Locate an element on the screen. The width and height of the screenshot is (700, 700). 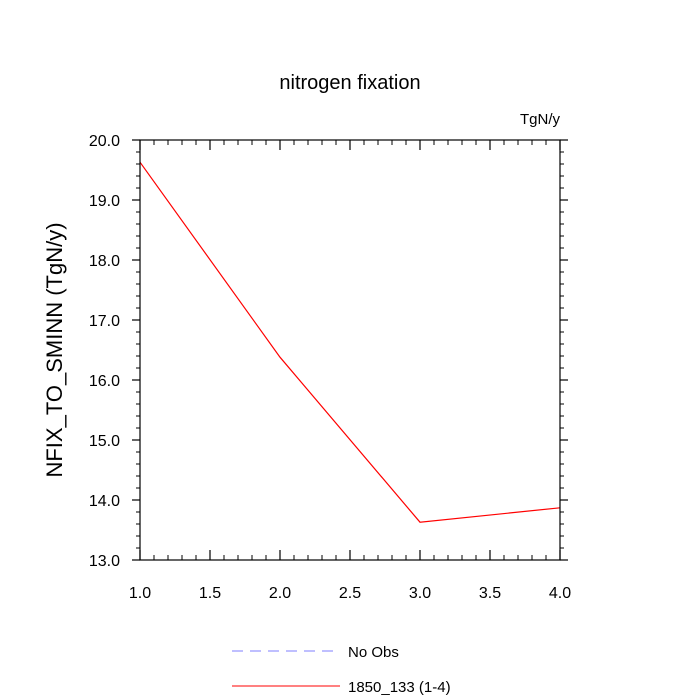
y-tick-label: 14.0 is located at coordinates (104, 501).